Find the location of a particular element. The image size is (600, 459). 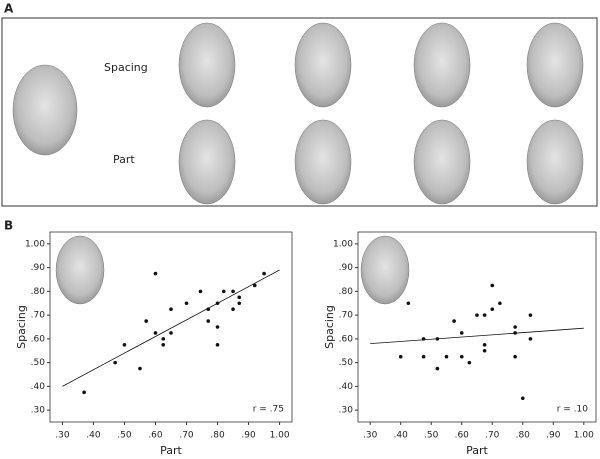

panel-label: A is located at coordinates (9, 9).